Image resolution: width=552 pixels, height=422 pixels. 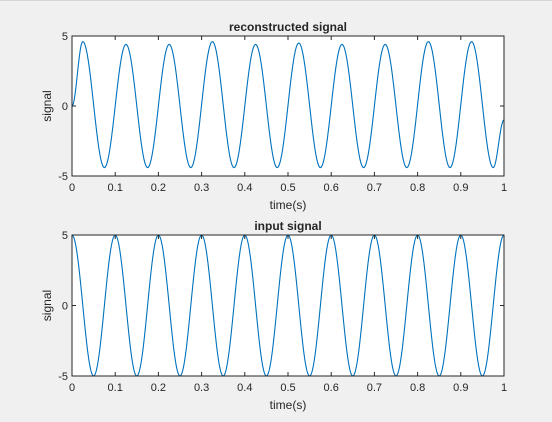 I want to click on chart-title: input signal, so click(x=287, y=226).